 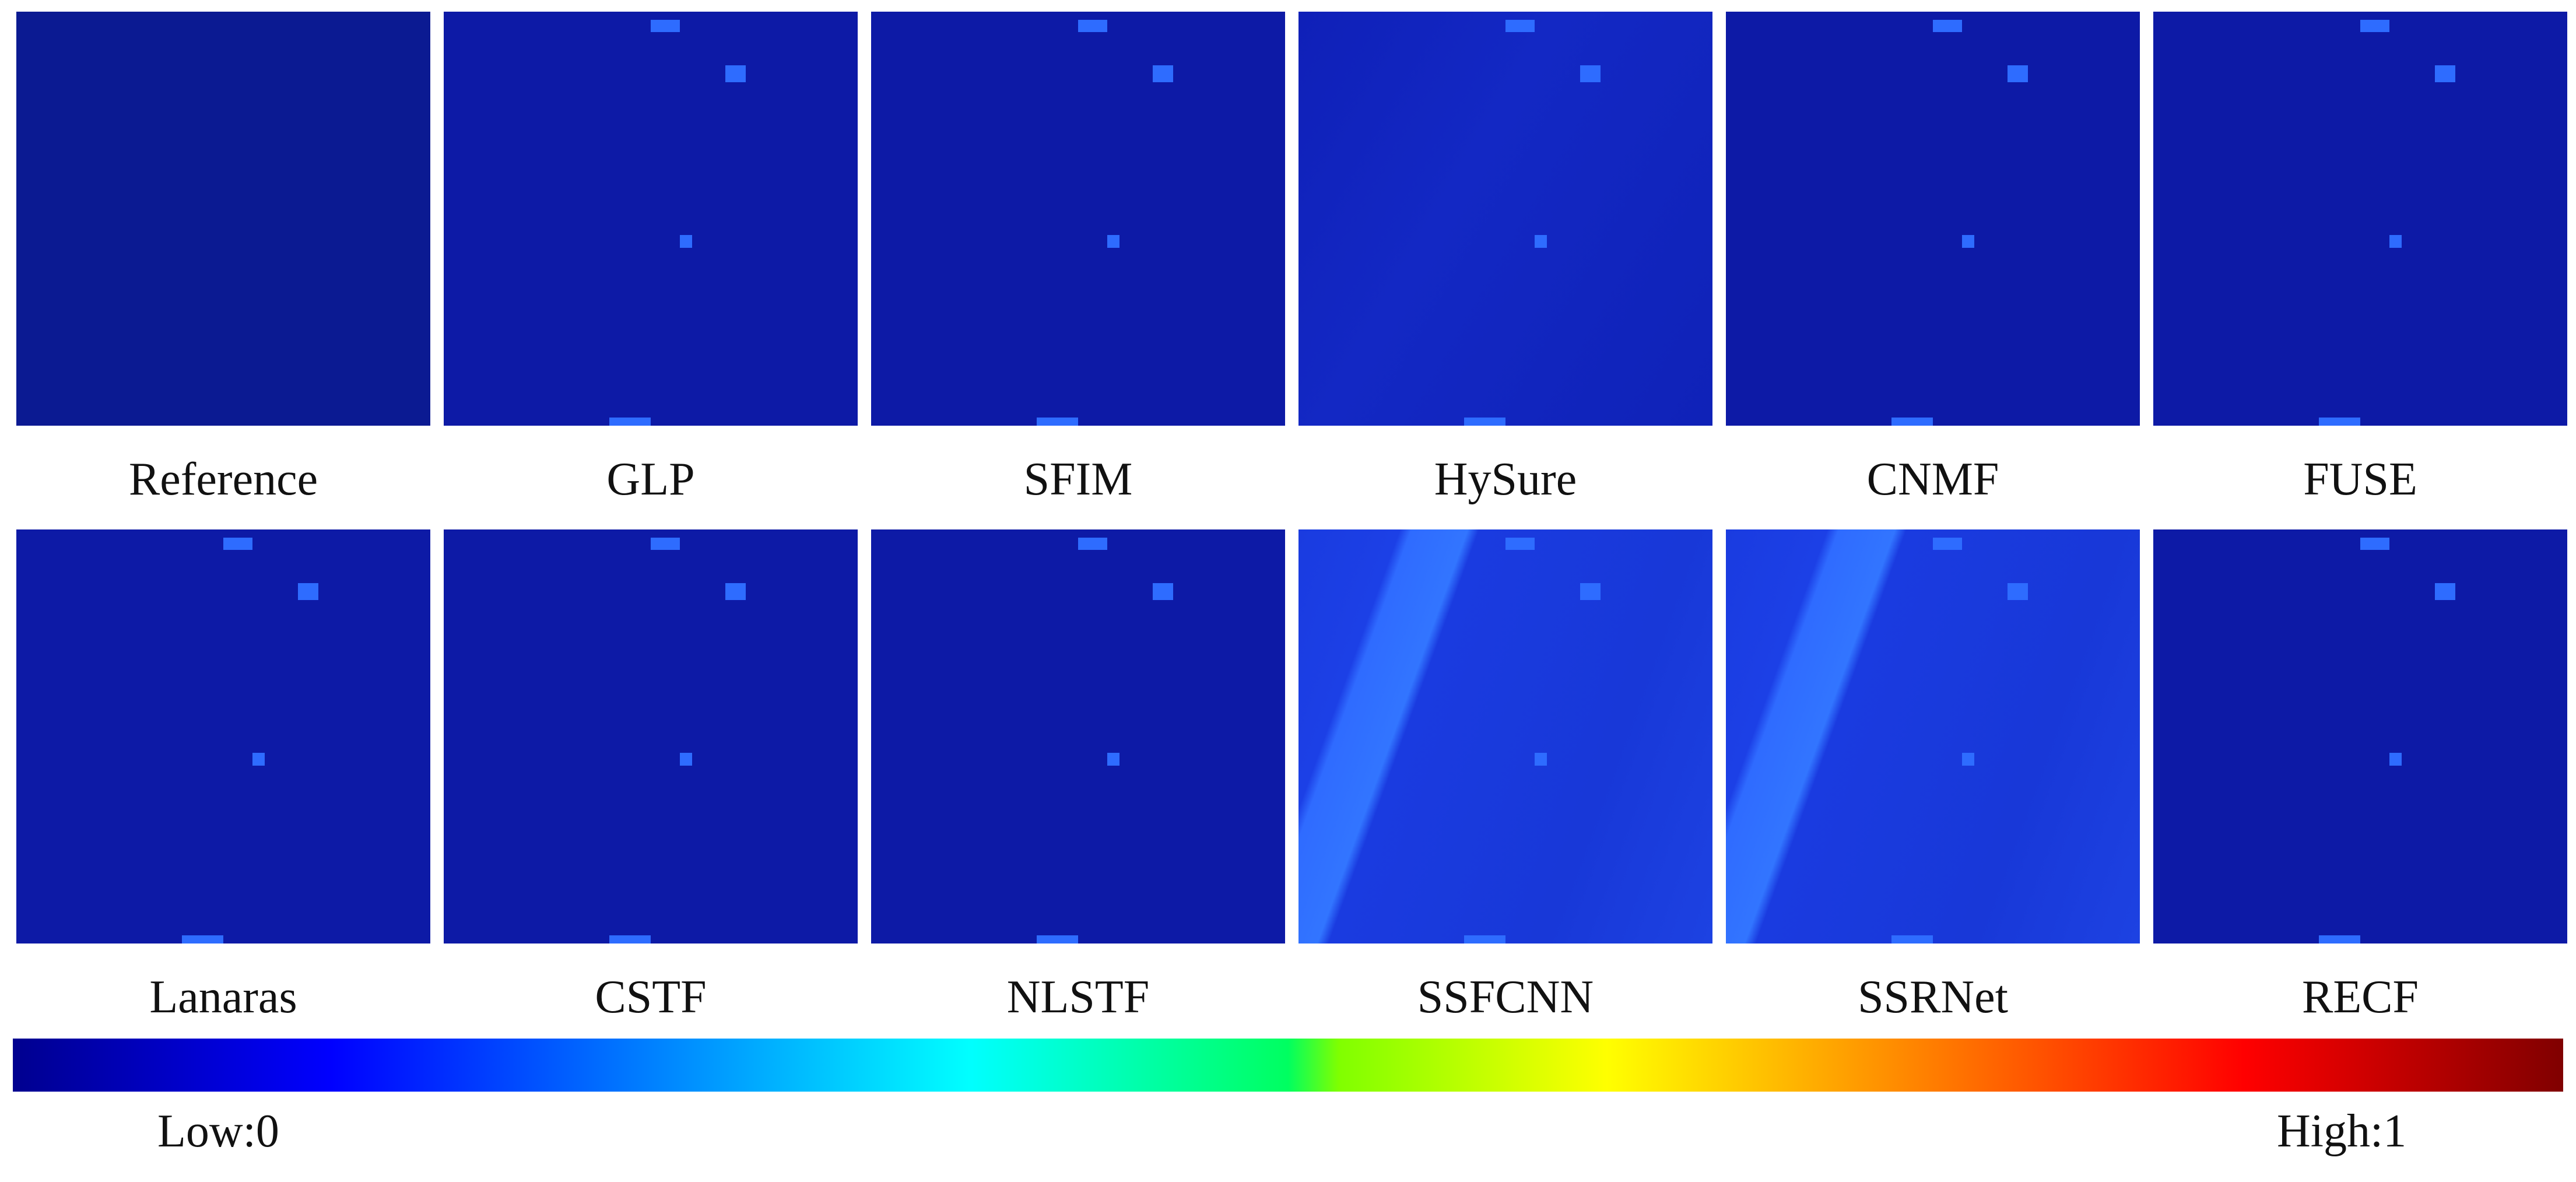 I want to click on panel-label: NLSTF, so click(x=1078, y=997).